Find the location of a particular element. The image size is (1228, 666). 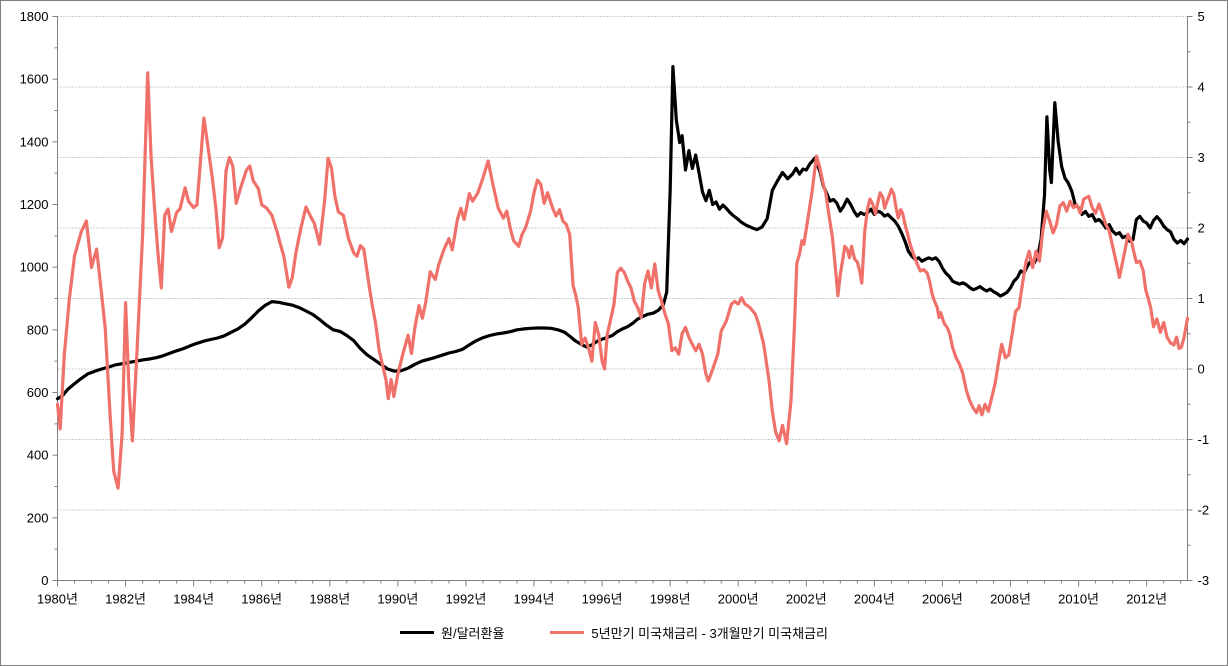

x-axis-tick-label: 1982년 is located at coordinates (125, 599).